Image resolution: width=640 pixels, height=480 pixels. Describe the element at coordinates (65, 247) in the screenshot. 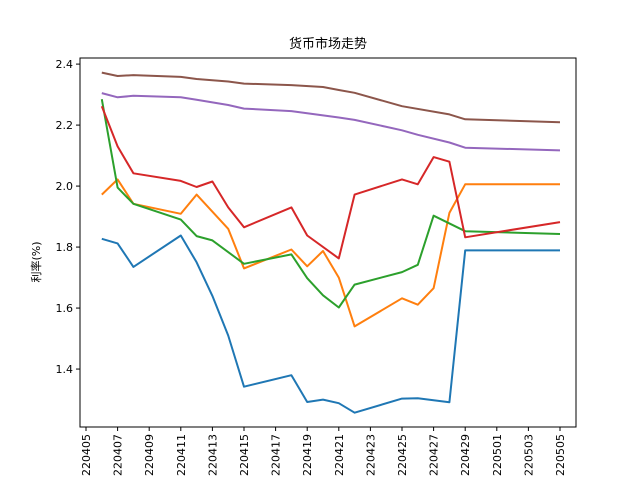

I see `y-tick-label: 1.8` at that location.